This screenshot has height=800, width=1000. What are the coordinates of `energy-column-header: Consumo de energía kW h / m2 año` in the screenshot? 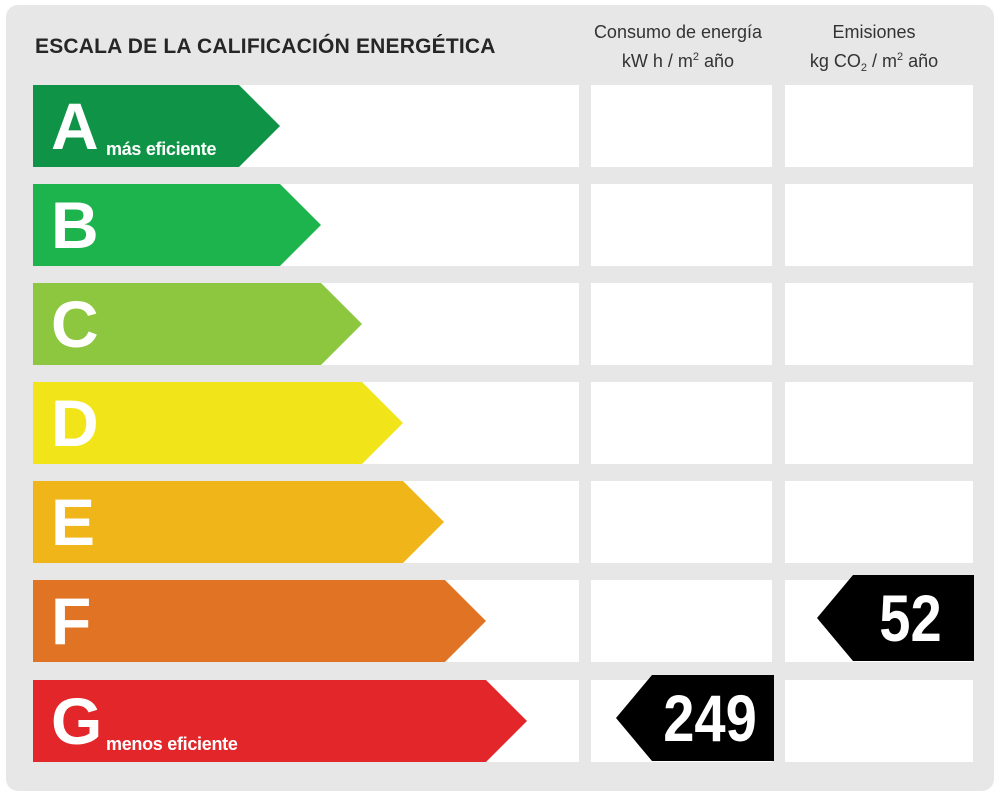 It's located at (678, 47).